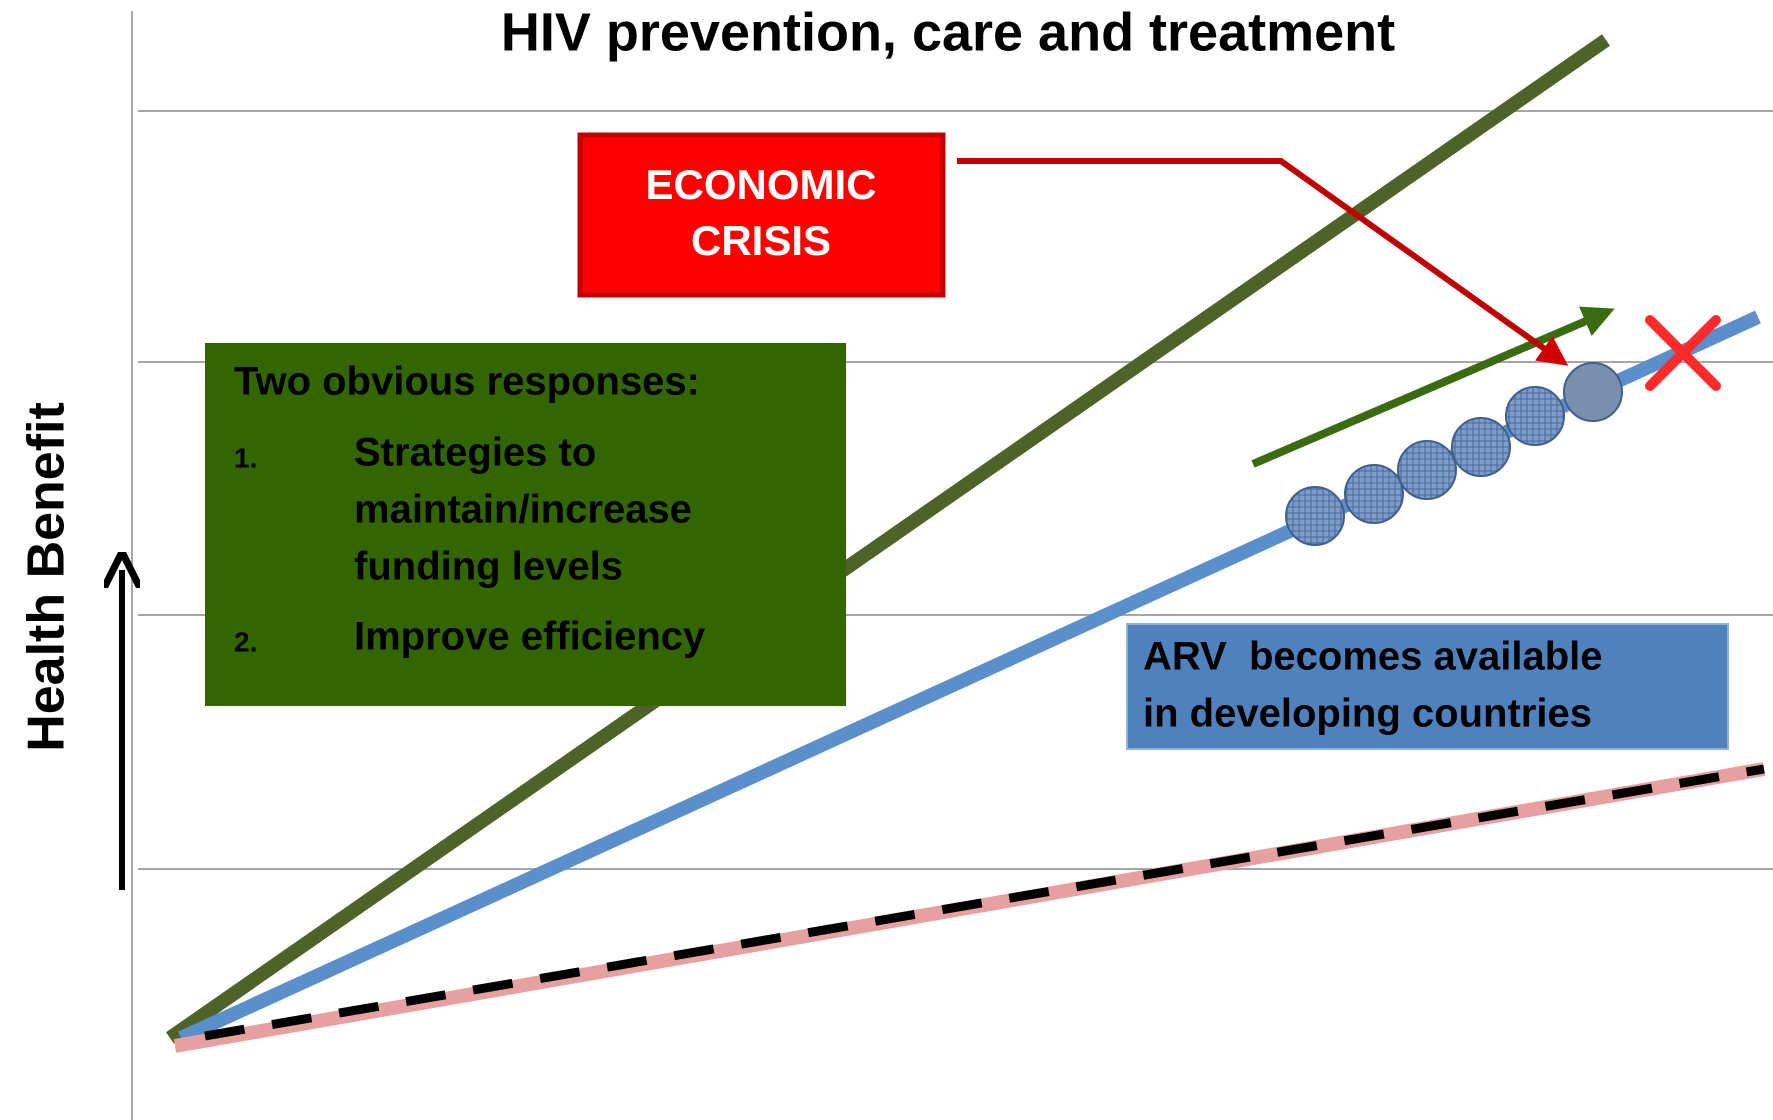  I want to click on item-text: Improve efficiency, so click(530, 637).